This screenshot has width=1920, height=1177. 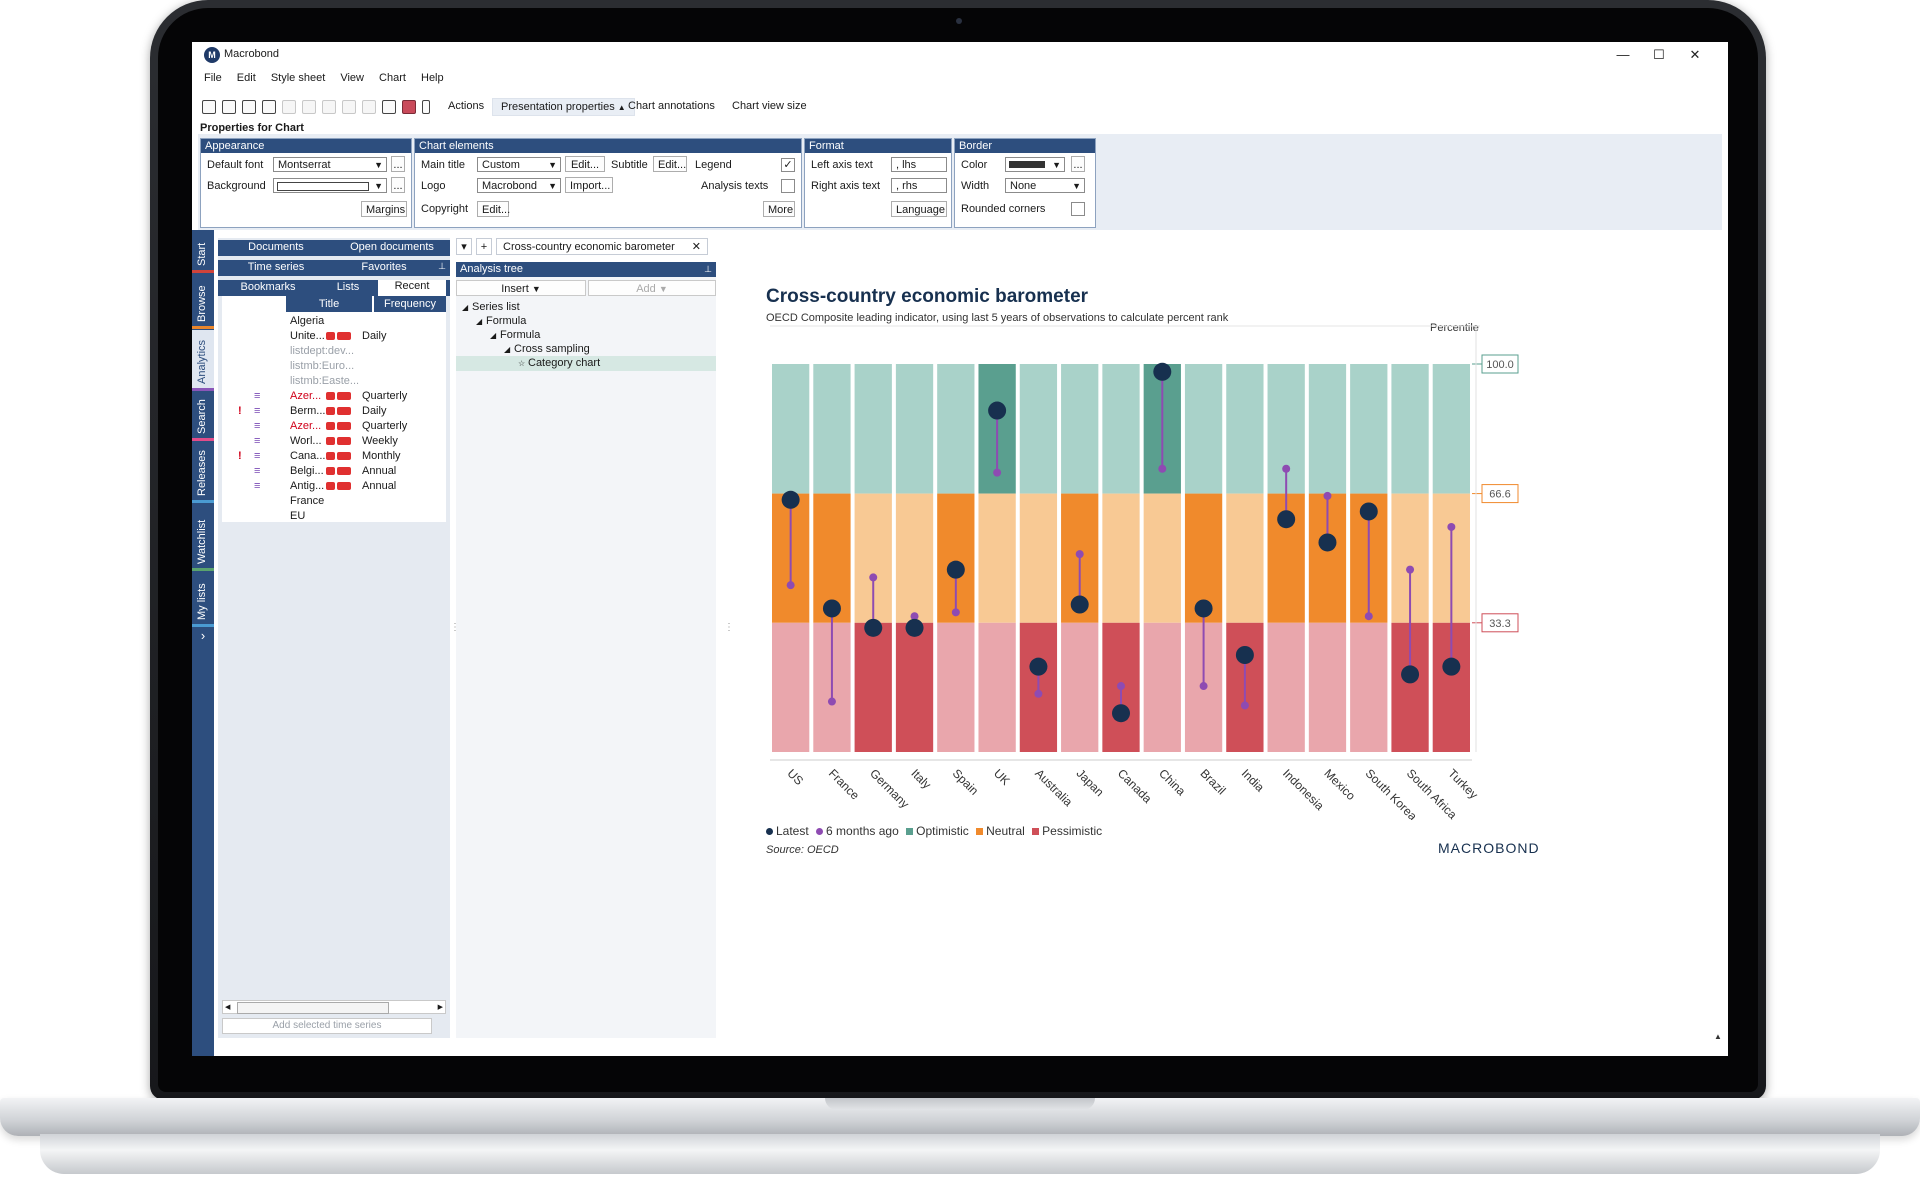 I want to click on list-item: ! ≡ Cana... Monthly, so click(x=334, y=456).